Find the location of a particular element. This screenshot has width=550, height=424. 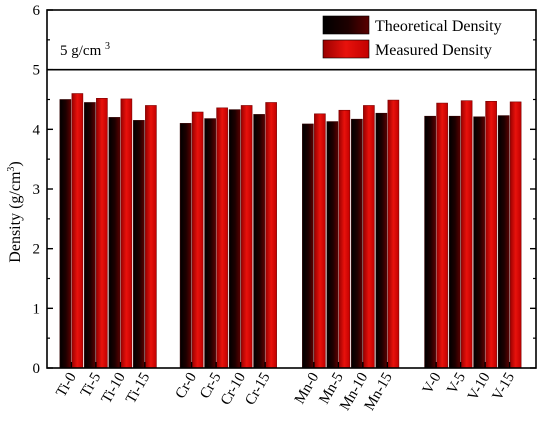

legend-label-theoretical: Theoretical Density is located at coordinates (438, 26).